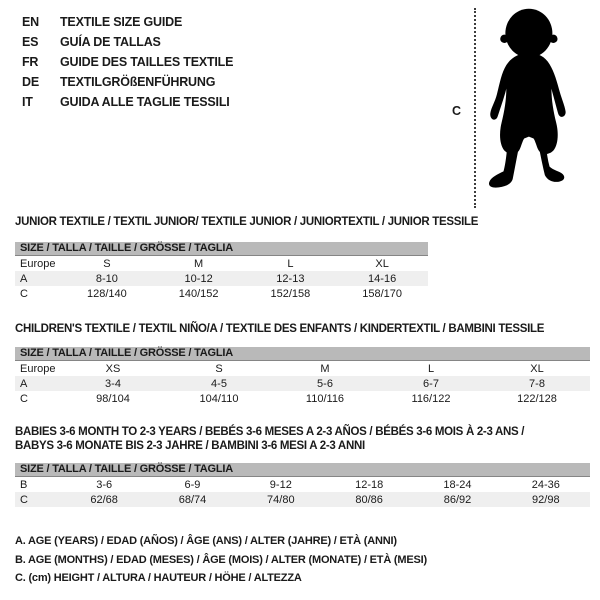 Image resolution: width=600 pixels, height=600 pixels. Describe the element at coordinates (30, 82) in the screenshot. I see `language-code: DE` at that location.